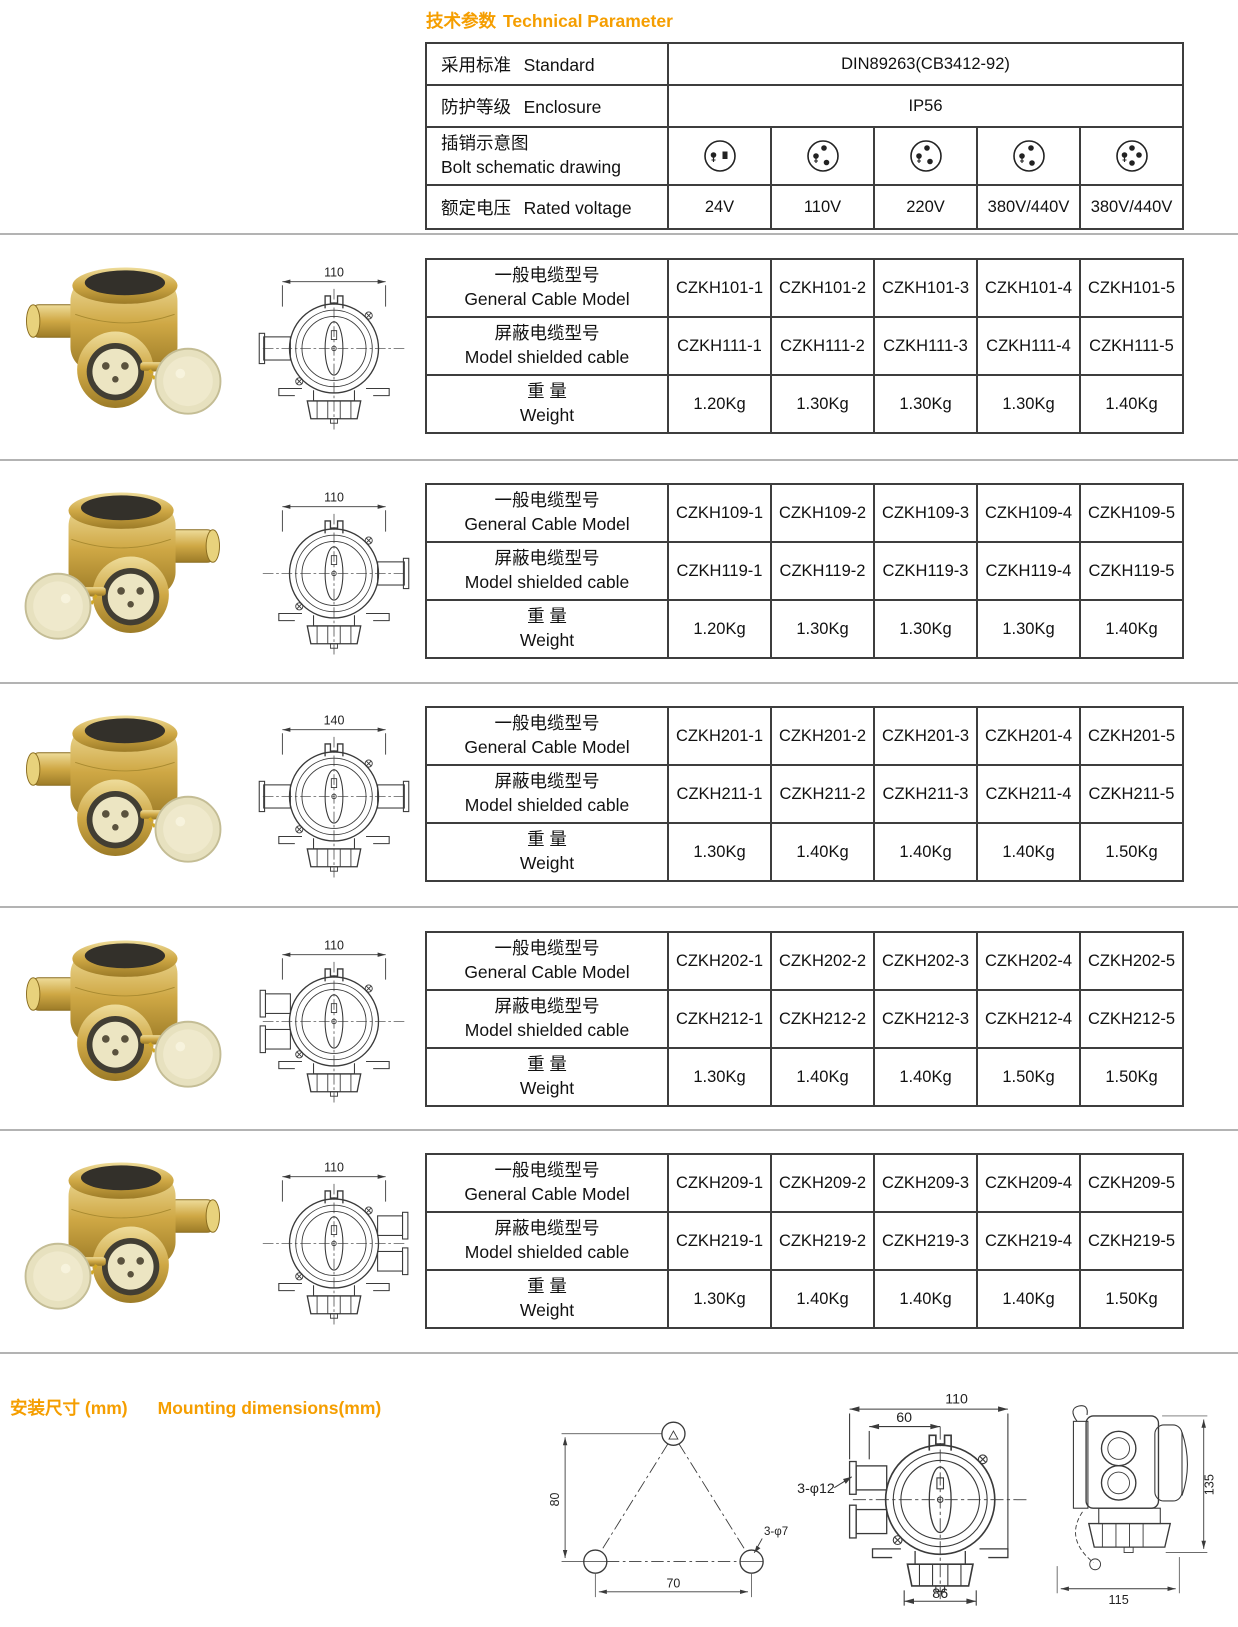 The height and width of the screenshot is (1627, 1238). I want to click on general-model-cell: CZKH201-5, so click(1131, 736).